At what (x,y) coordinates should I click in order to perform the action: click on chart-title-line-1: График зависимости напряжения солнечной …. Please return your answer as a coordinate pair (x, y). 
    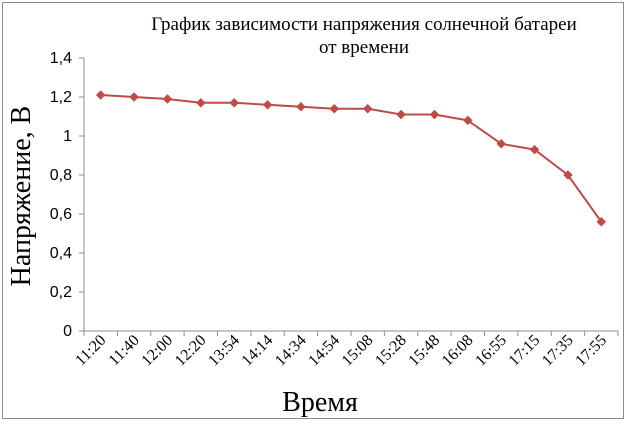
    Looking at the image, I should click on (364, 24).